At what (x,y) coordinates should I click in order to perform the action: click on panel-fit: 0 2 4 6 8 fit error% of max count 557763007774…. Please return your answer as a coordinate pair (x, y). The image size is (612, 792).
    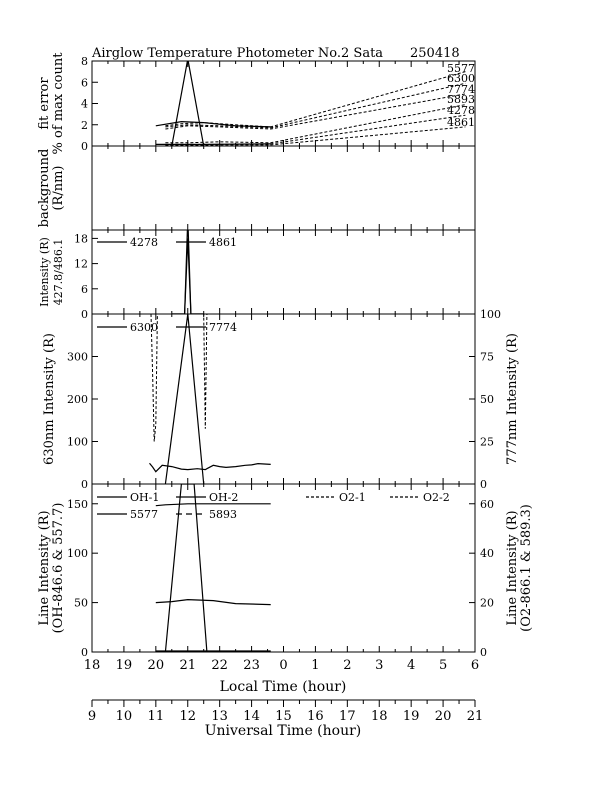
    Looking at the image, I should click on (256, 103).